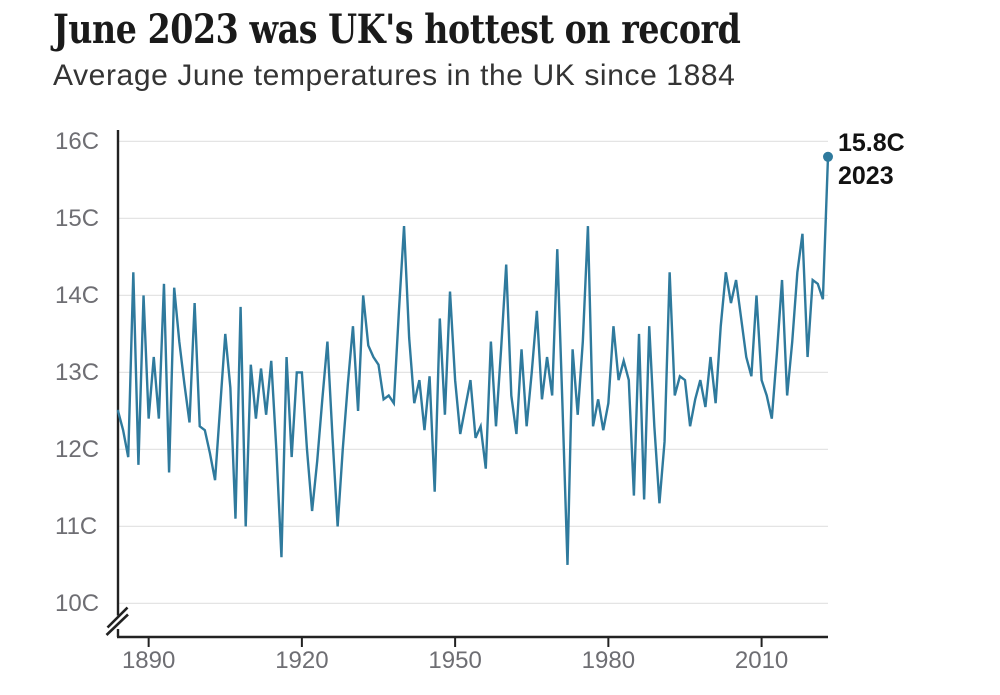 The height and width of the screenshot is (695, 1000). Describe the element at coordinates (77, 449) in the screenshot. I see `y-tick-label-12C: 12C` at that location.